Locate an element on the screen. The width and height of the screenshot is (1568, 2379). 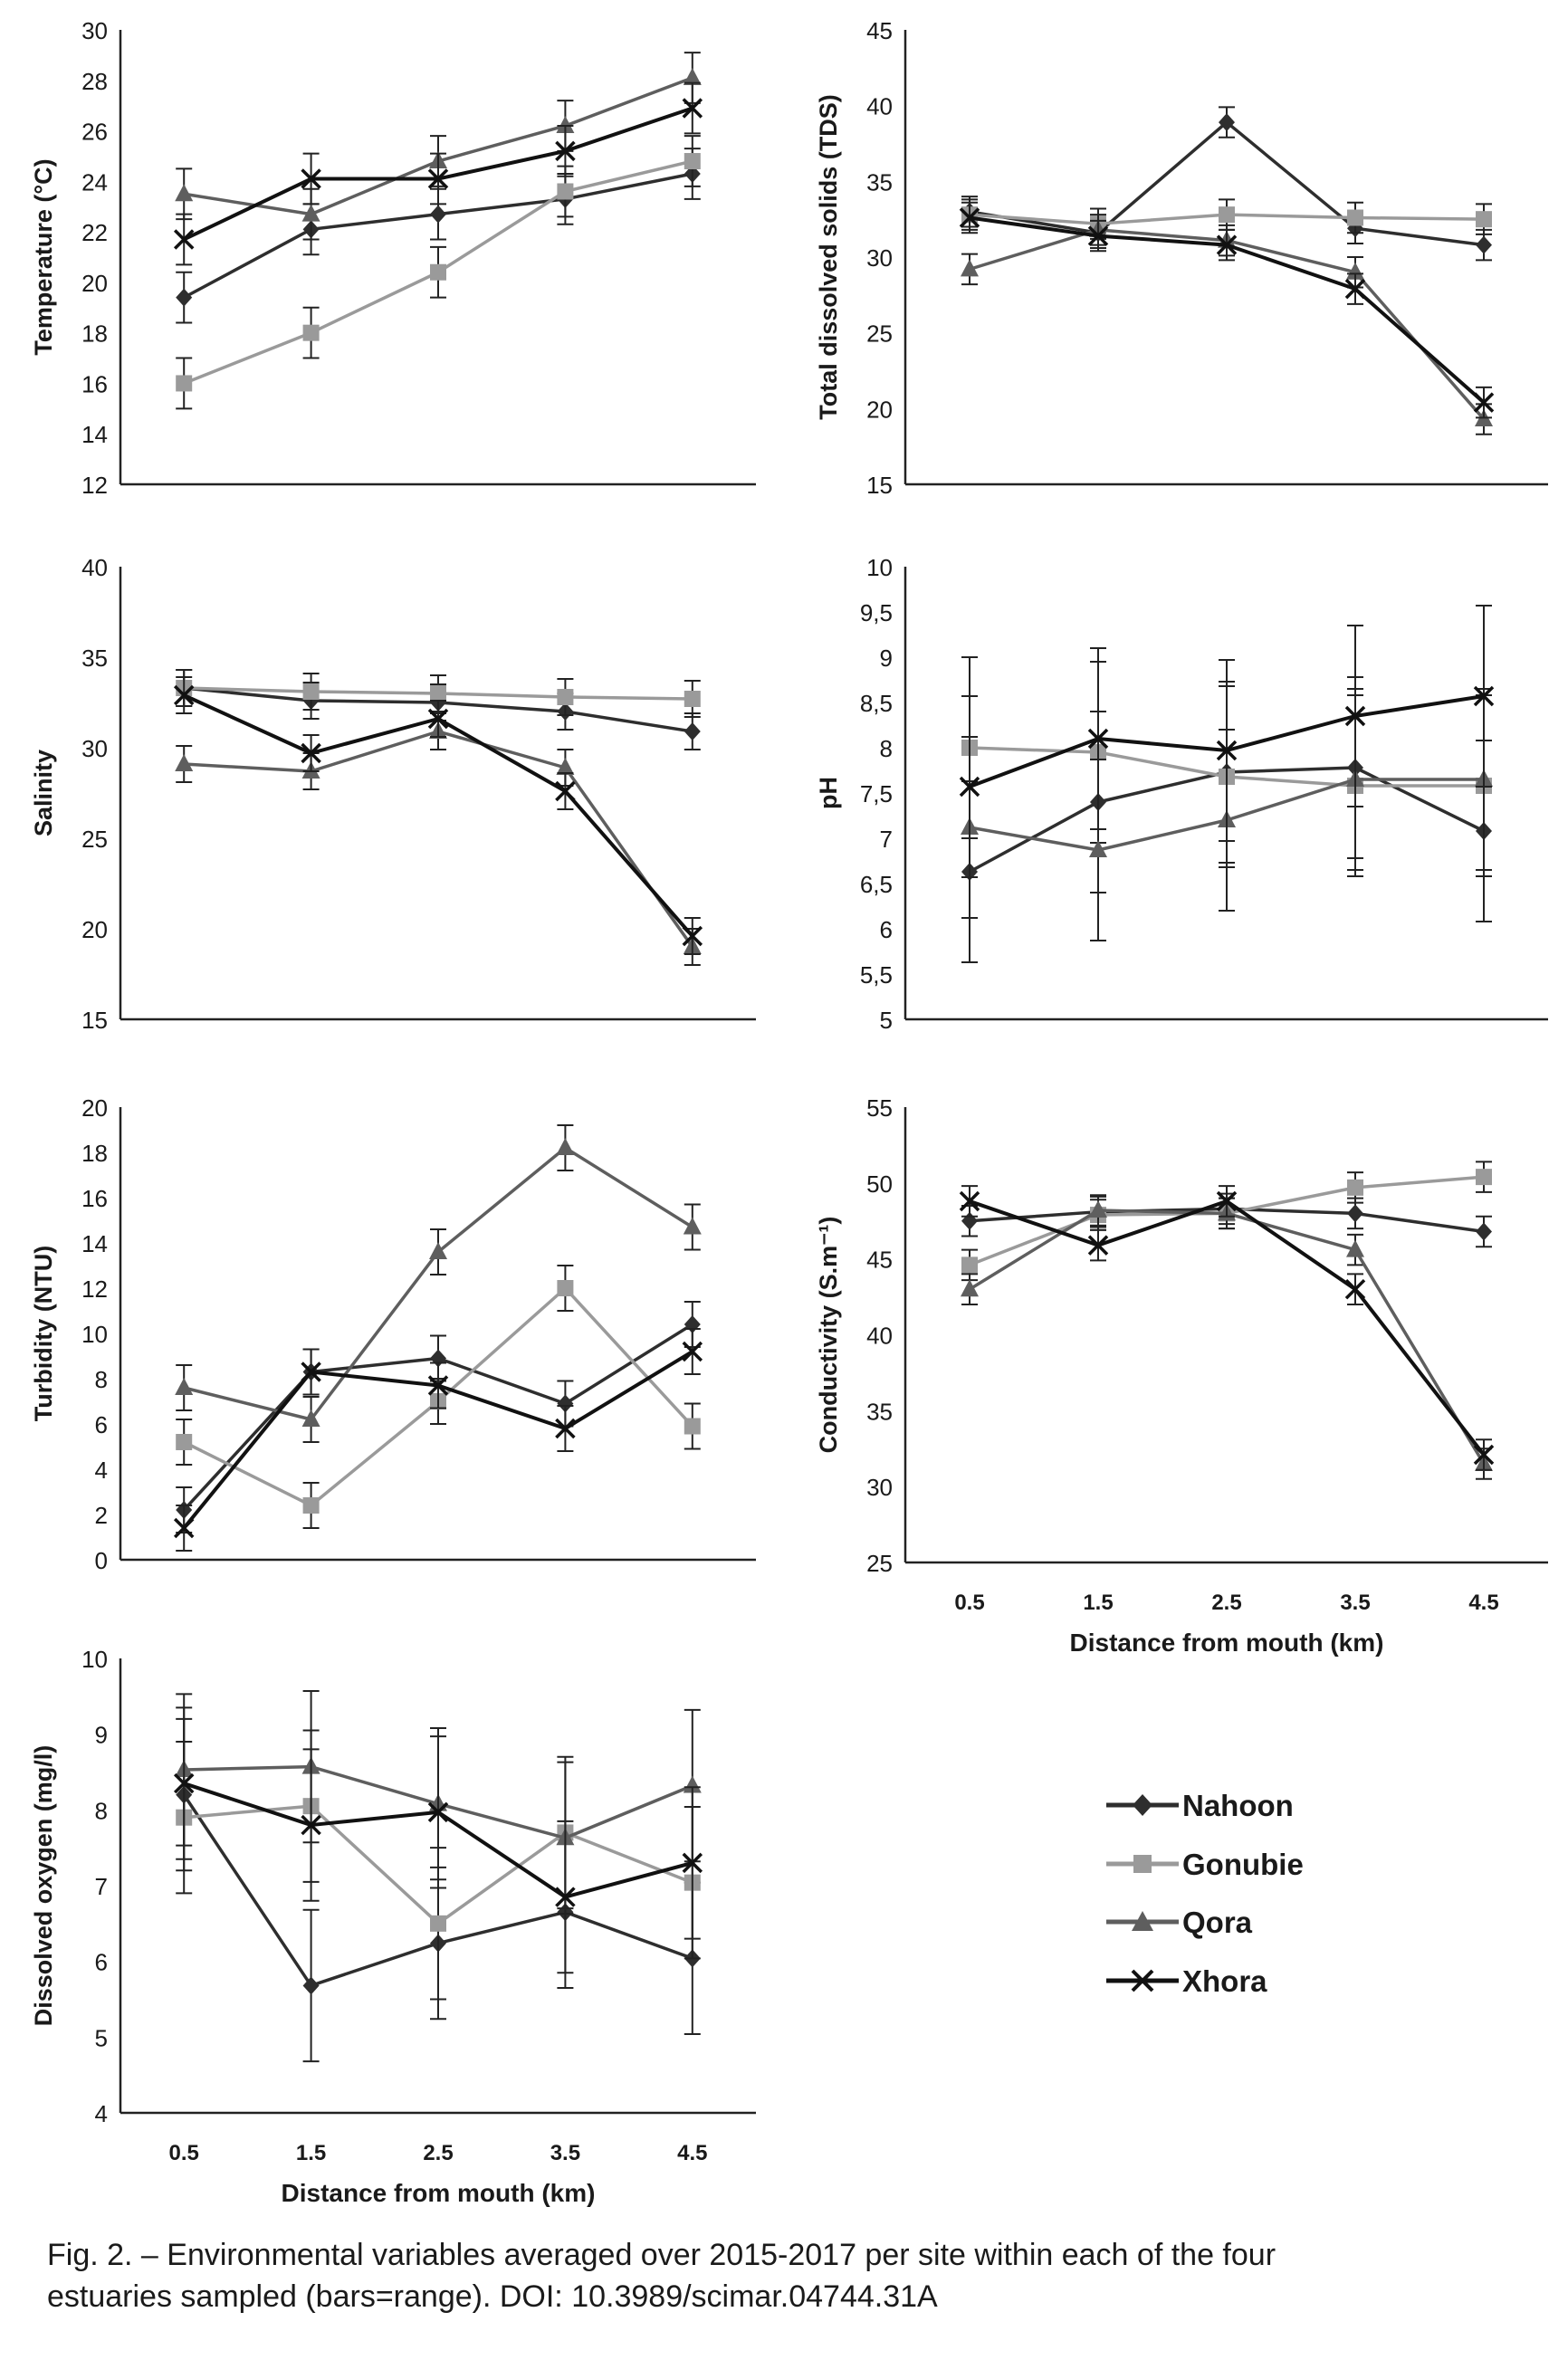
diamond-marker-icon is located at coordinates (1142, 1805).